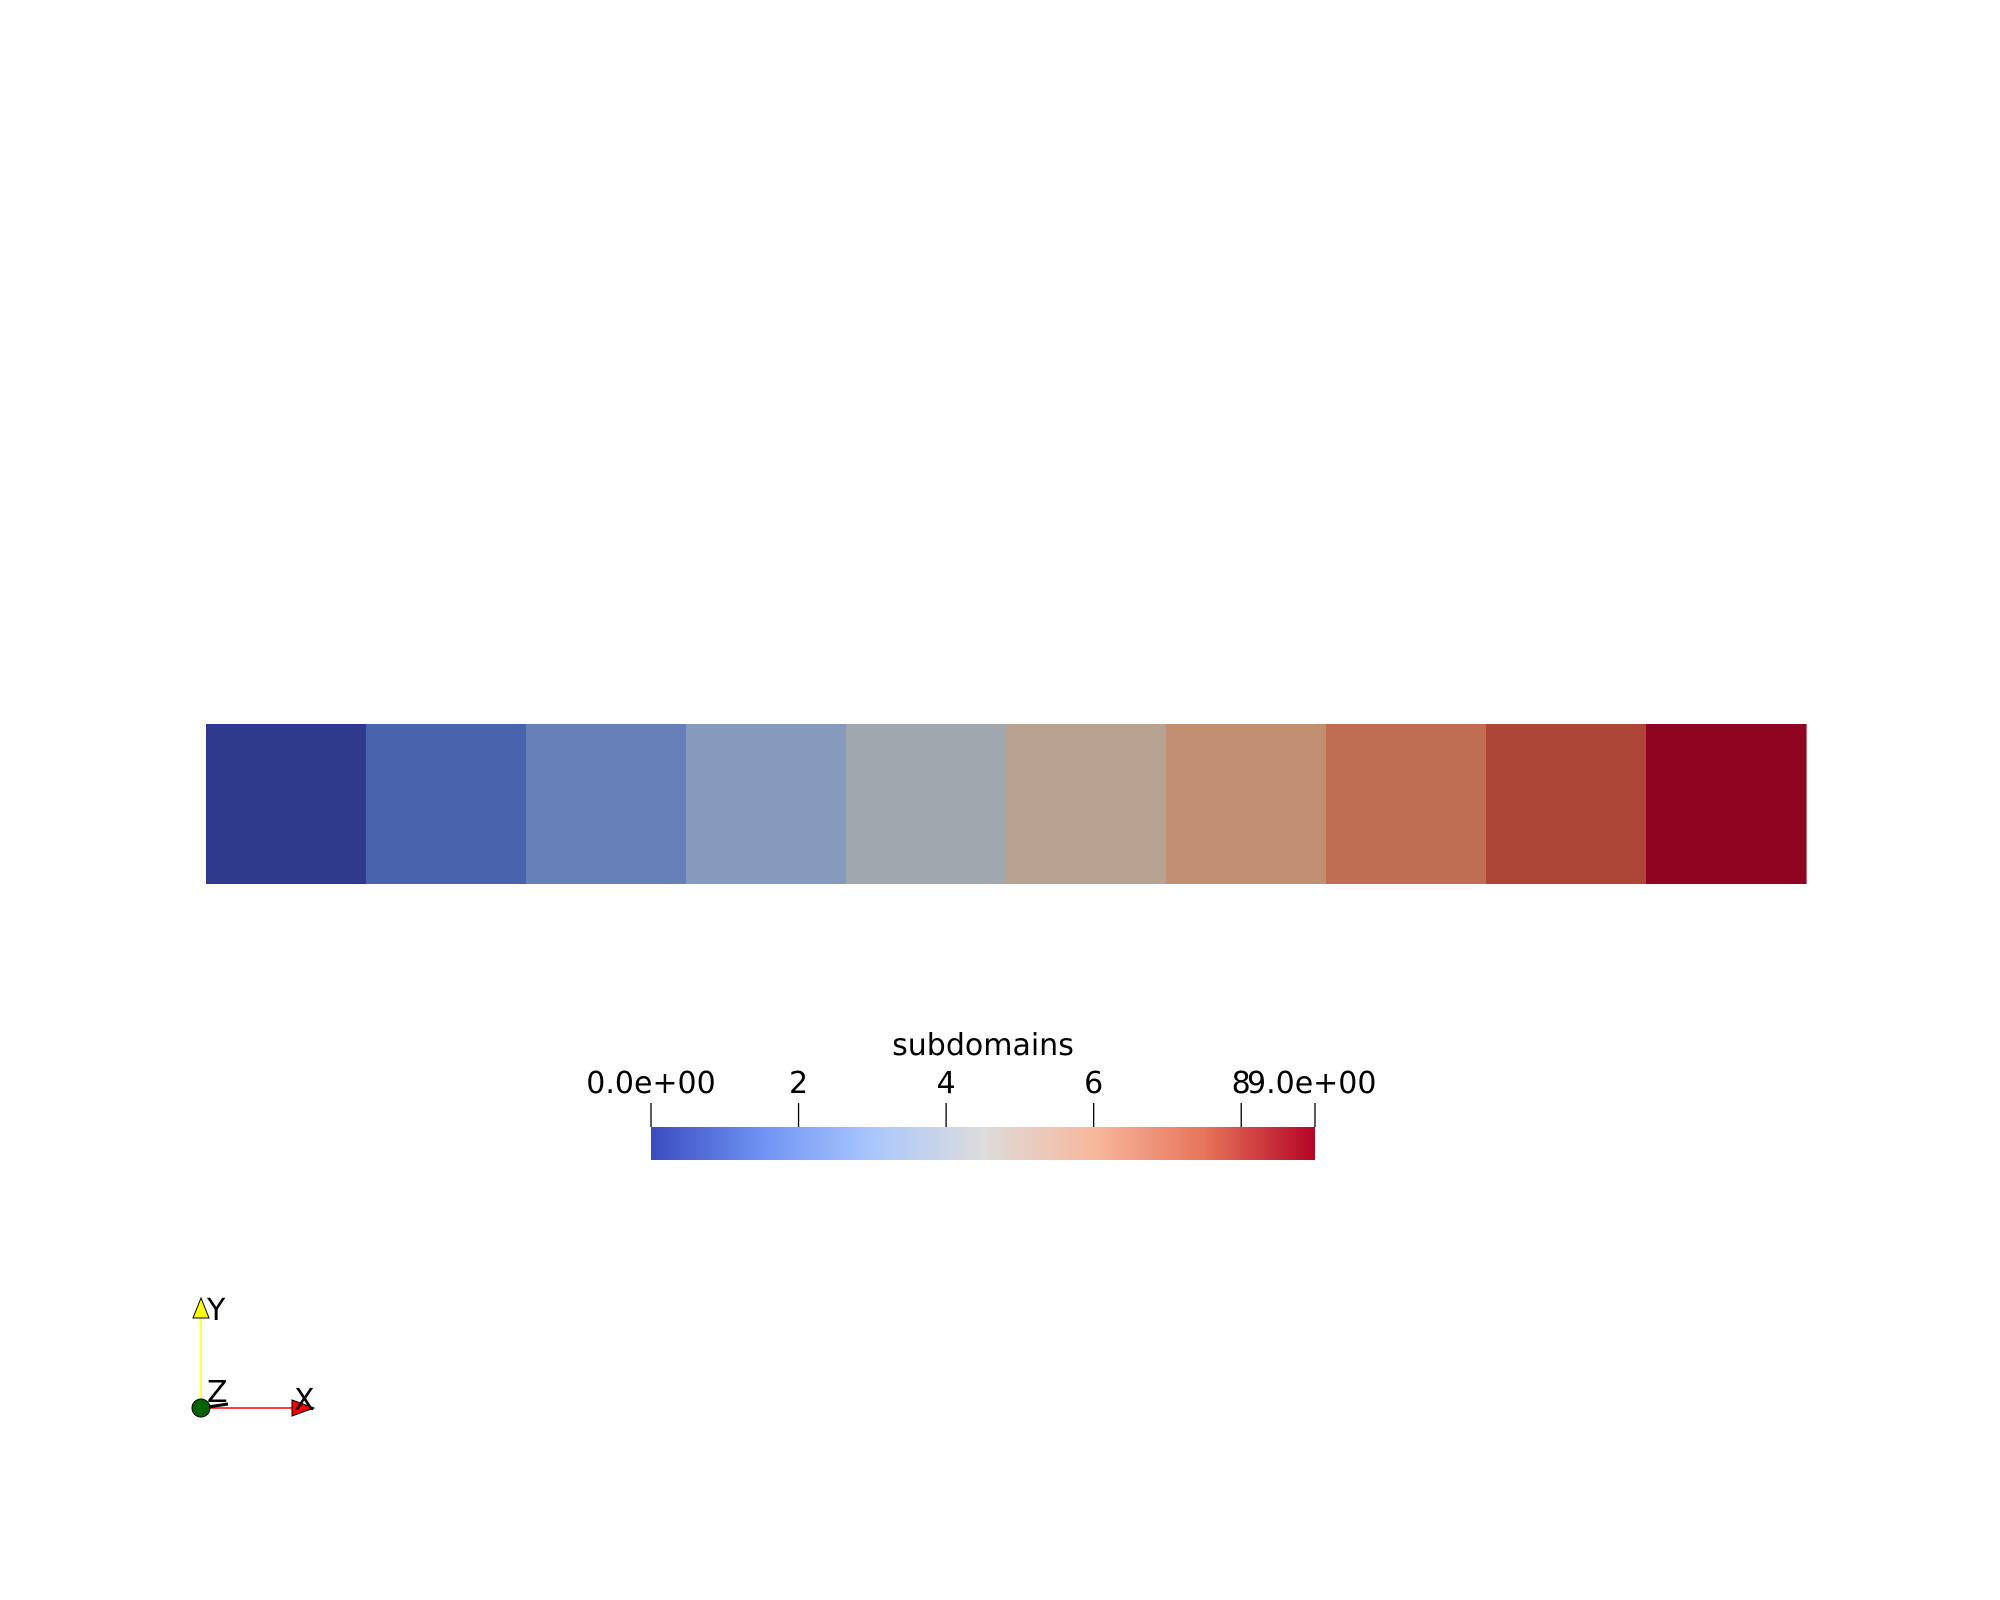 Image resolution: width=2000 pixels, height=1600 pixels. What do you see at coordinates (1093, 1083) in the screenshot?
I see `color-legend-tick-label: 6` at bounding box center [1093, 1083].